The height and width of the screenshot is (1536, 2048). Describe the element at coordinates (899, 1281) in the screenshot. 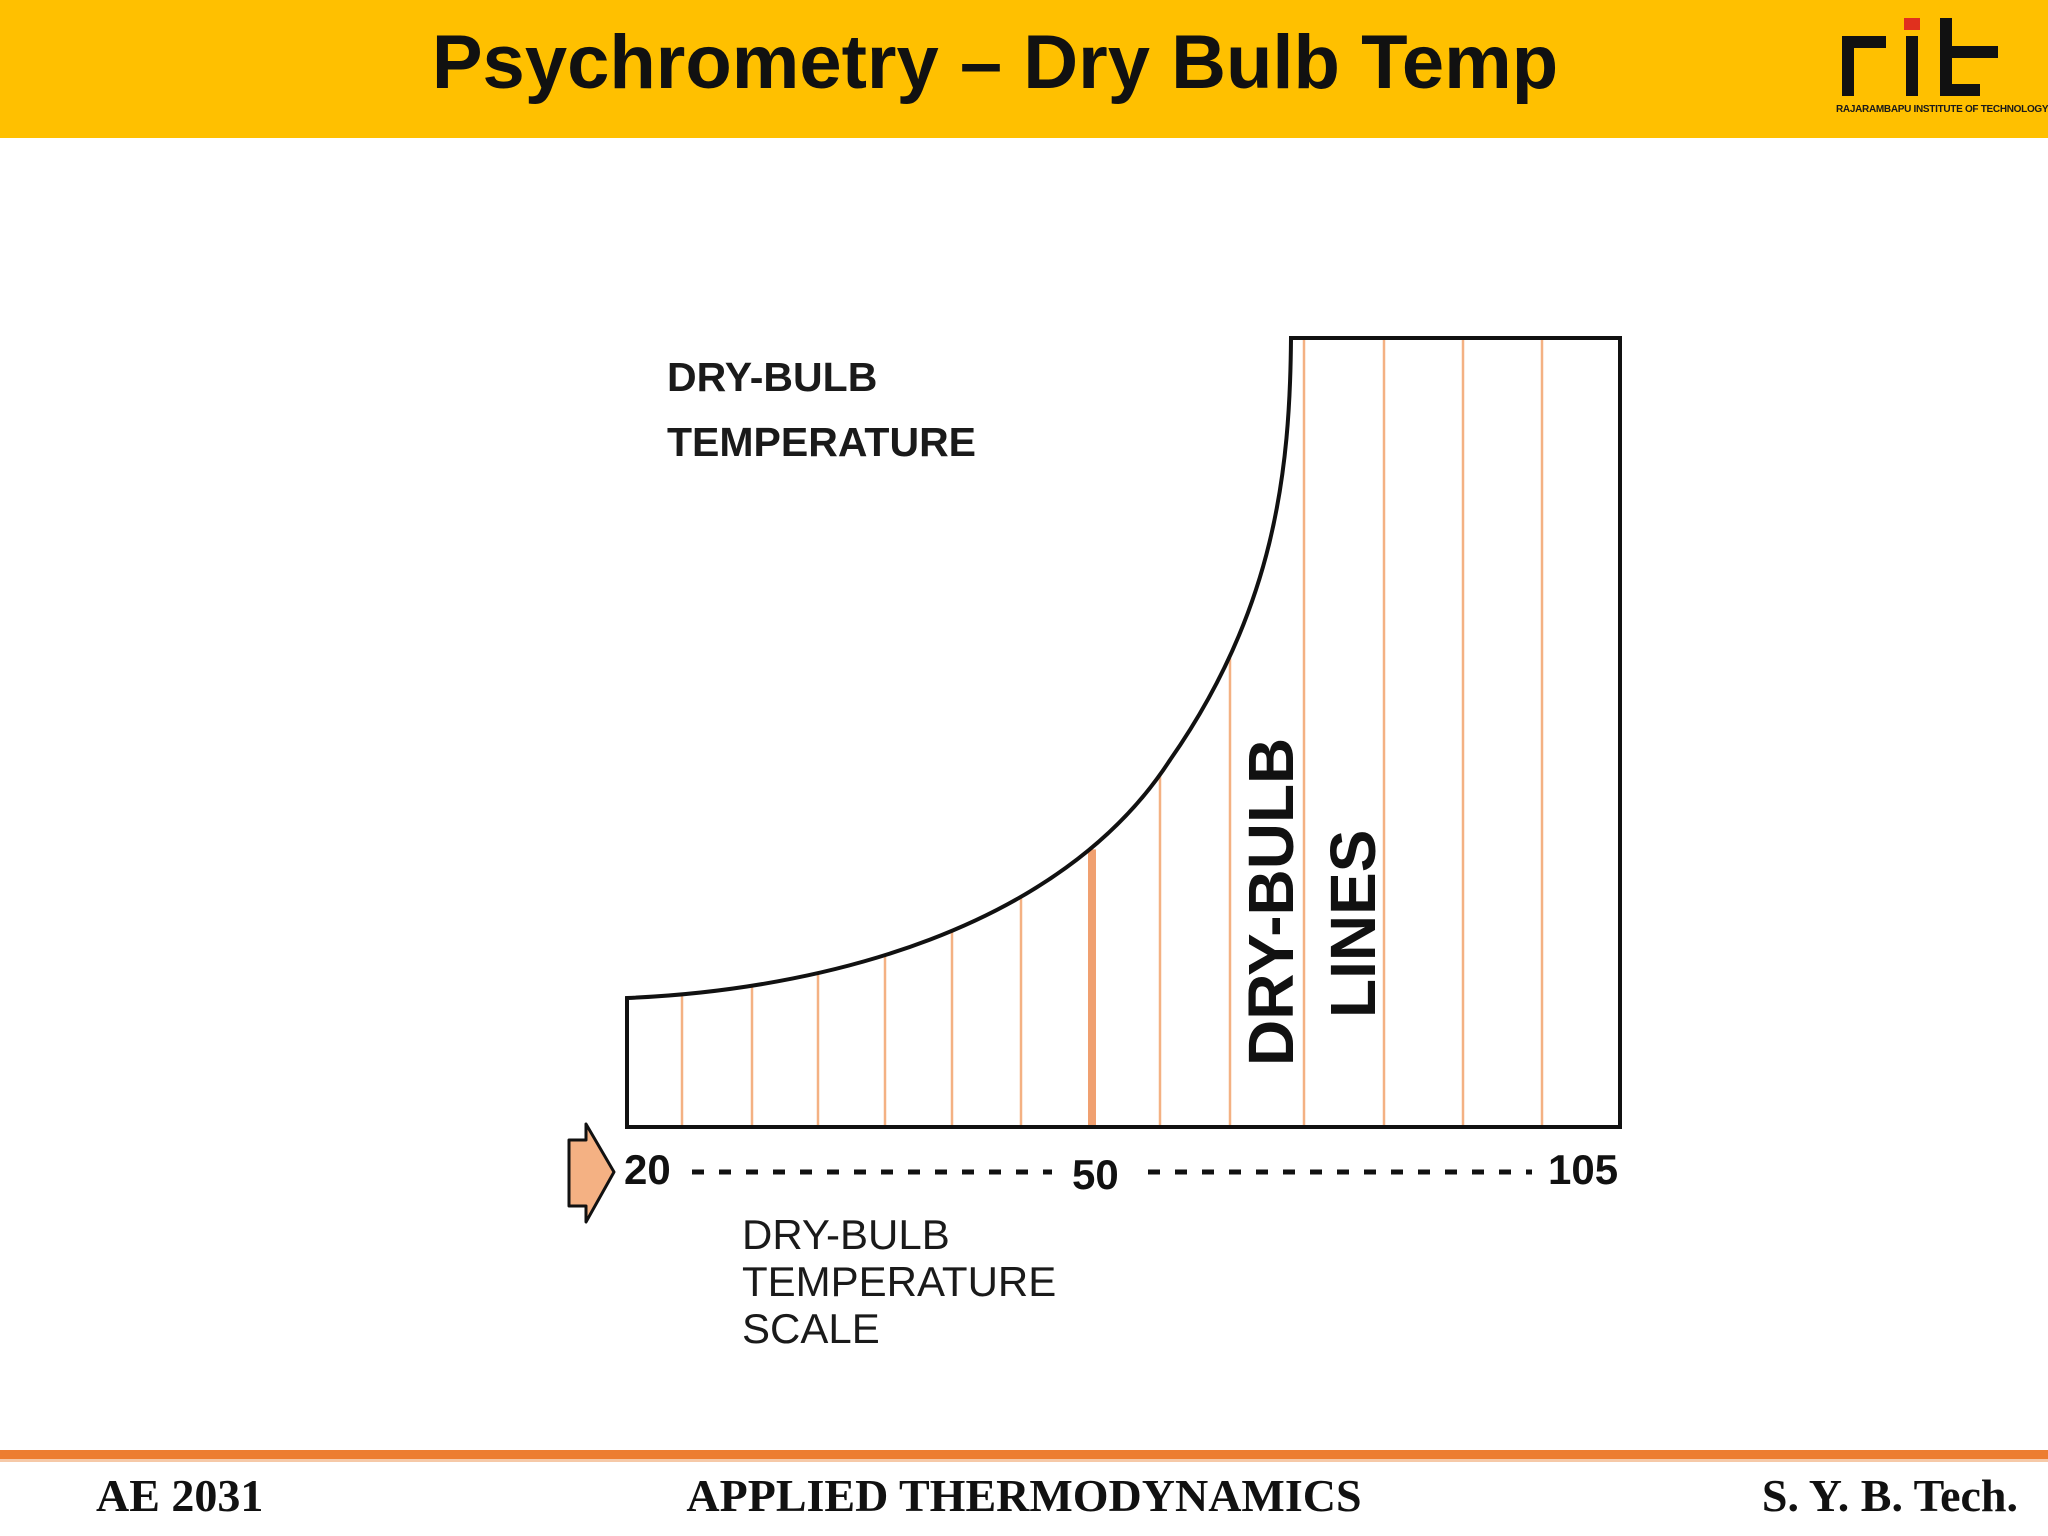

I see `scale-label-line2: TEMPERATURE` at that location.